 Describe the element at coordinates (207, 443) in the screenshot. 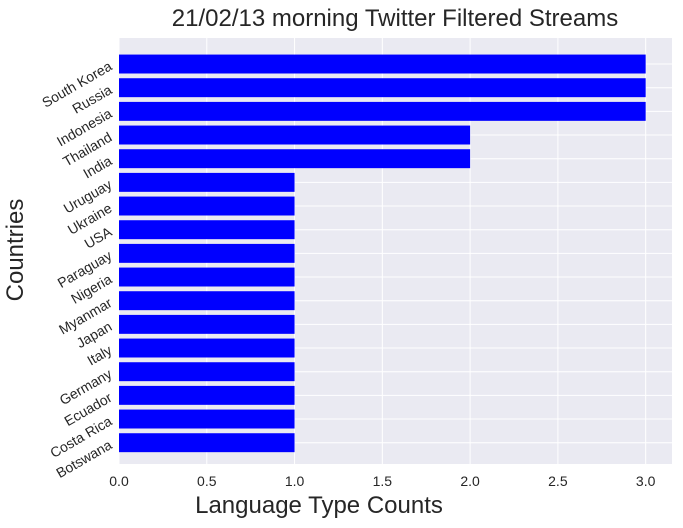

I see `bar-botswana` at that location.